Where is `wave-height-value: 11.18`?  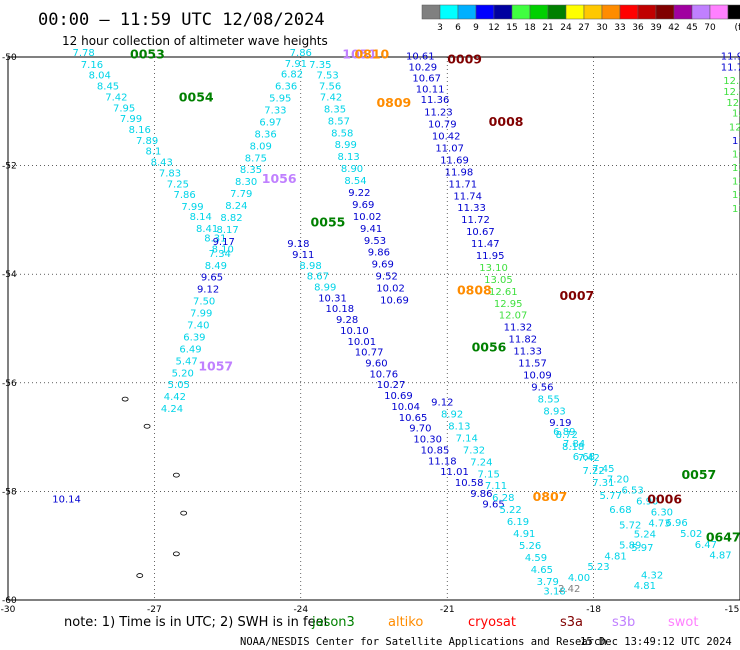
wave-height-value: 11.18 is located at coordinates (442, 461).